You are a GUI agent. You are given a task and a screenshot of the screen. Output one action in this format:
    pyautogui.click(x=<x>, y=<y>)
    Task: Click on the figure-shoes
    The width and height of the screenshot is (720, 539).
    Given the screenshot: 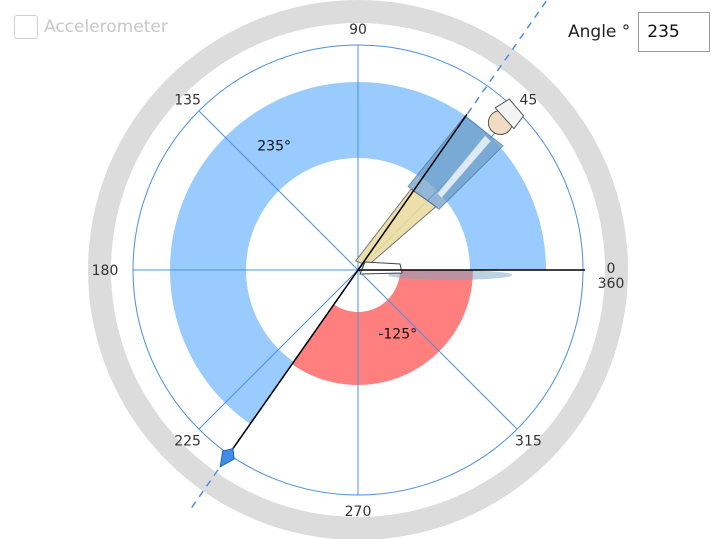 What is the action you would take?
    pyautogui.click(x=381, y=268)
    